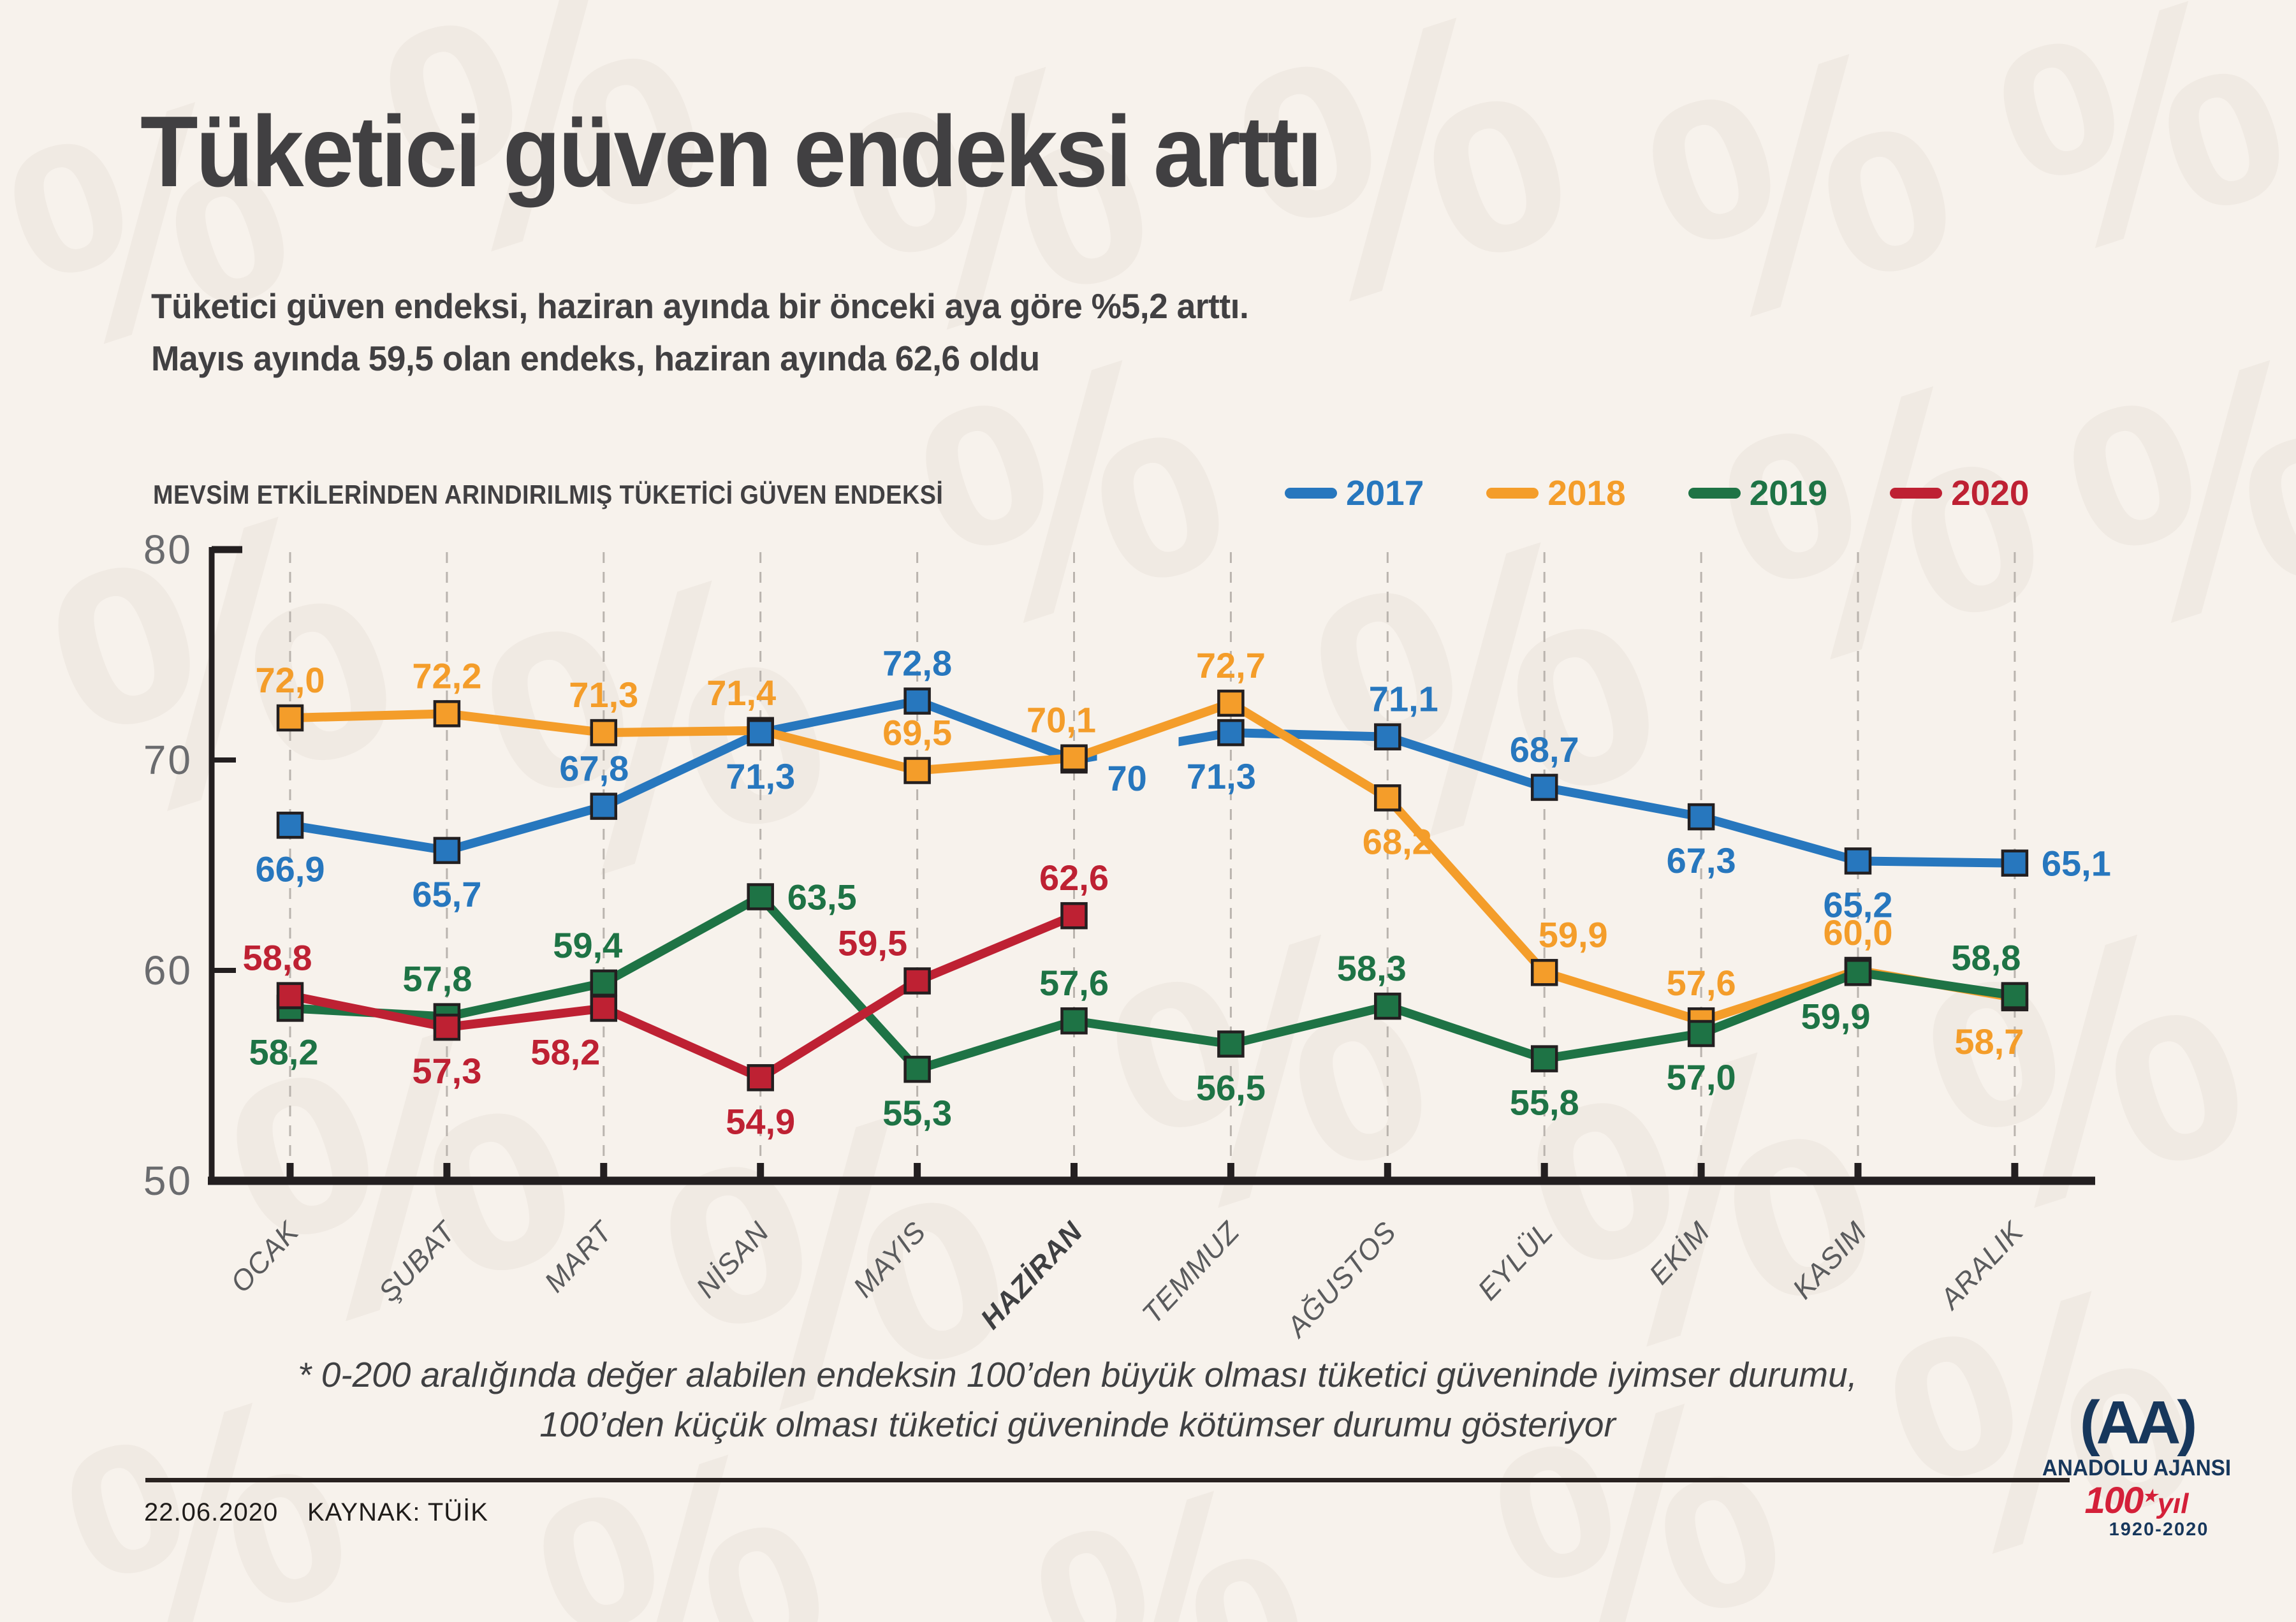 This screenshot has width=2296, height=1622. I want to click on aa-logo: (AA) ANADOLU AJANSI 100★yıl 1920-2020, so click(2136, 1466).